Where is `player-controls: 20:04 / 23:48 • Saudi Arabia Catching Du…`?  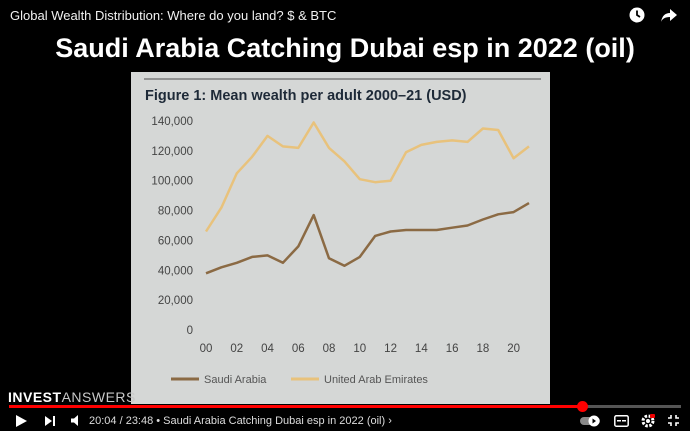
player-controls: 20:04 / 23:48 • Saudi Arabia Catching Du… is located at coordinates (345, 420).